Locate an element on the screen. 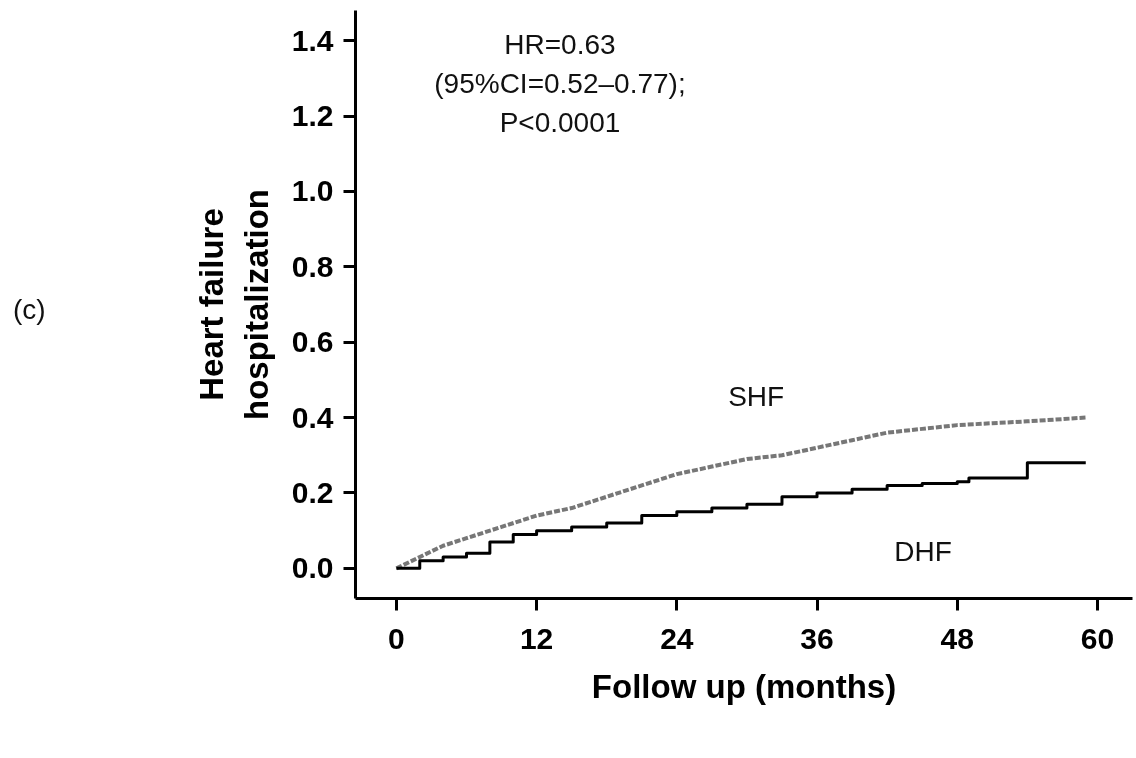 Image resolution: width=1136 pixels, height=758 pixels. annotation: HR=0.63 (95%CI=0.52–0.77); P<0.0001 is located at coordinates (560, 83).